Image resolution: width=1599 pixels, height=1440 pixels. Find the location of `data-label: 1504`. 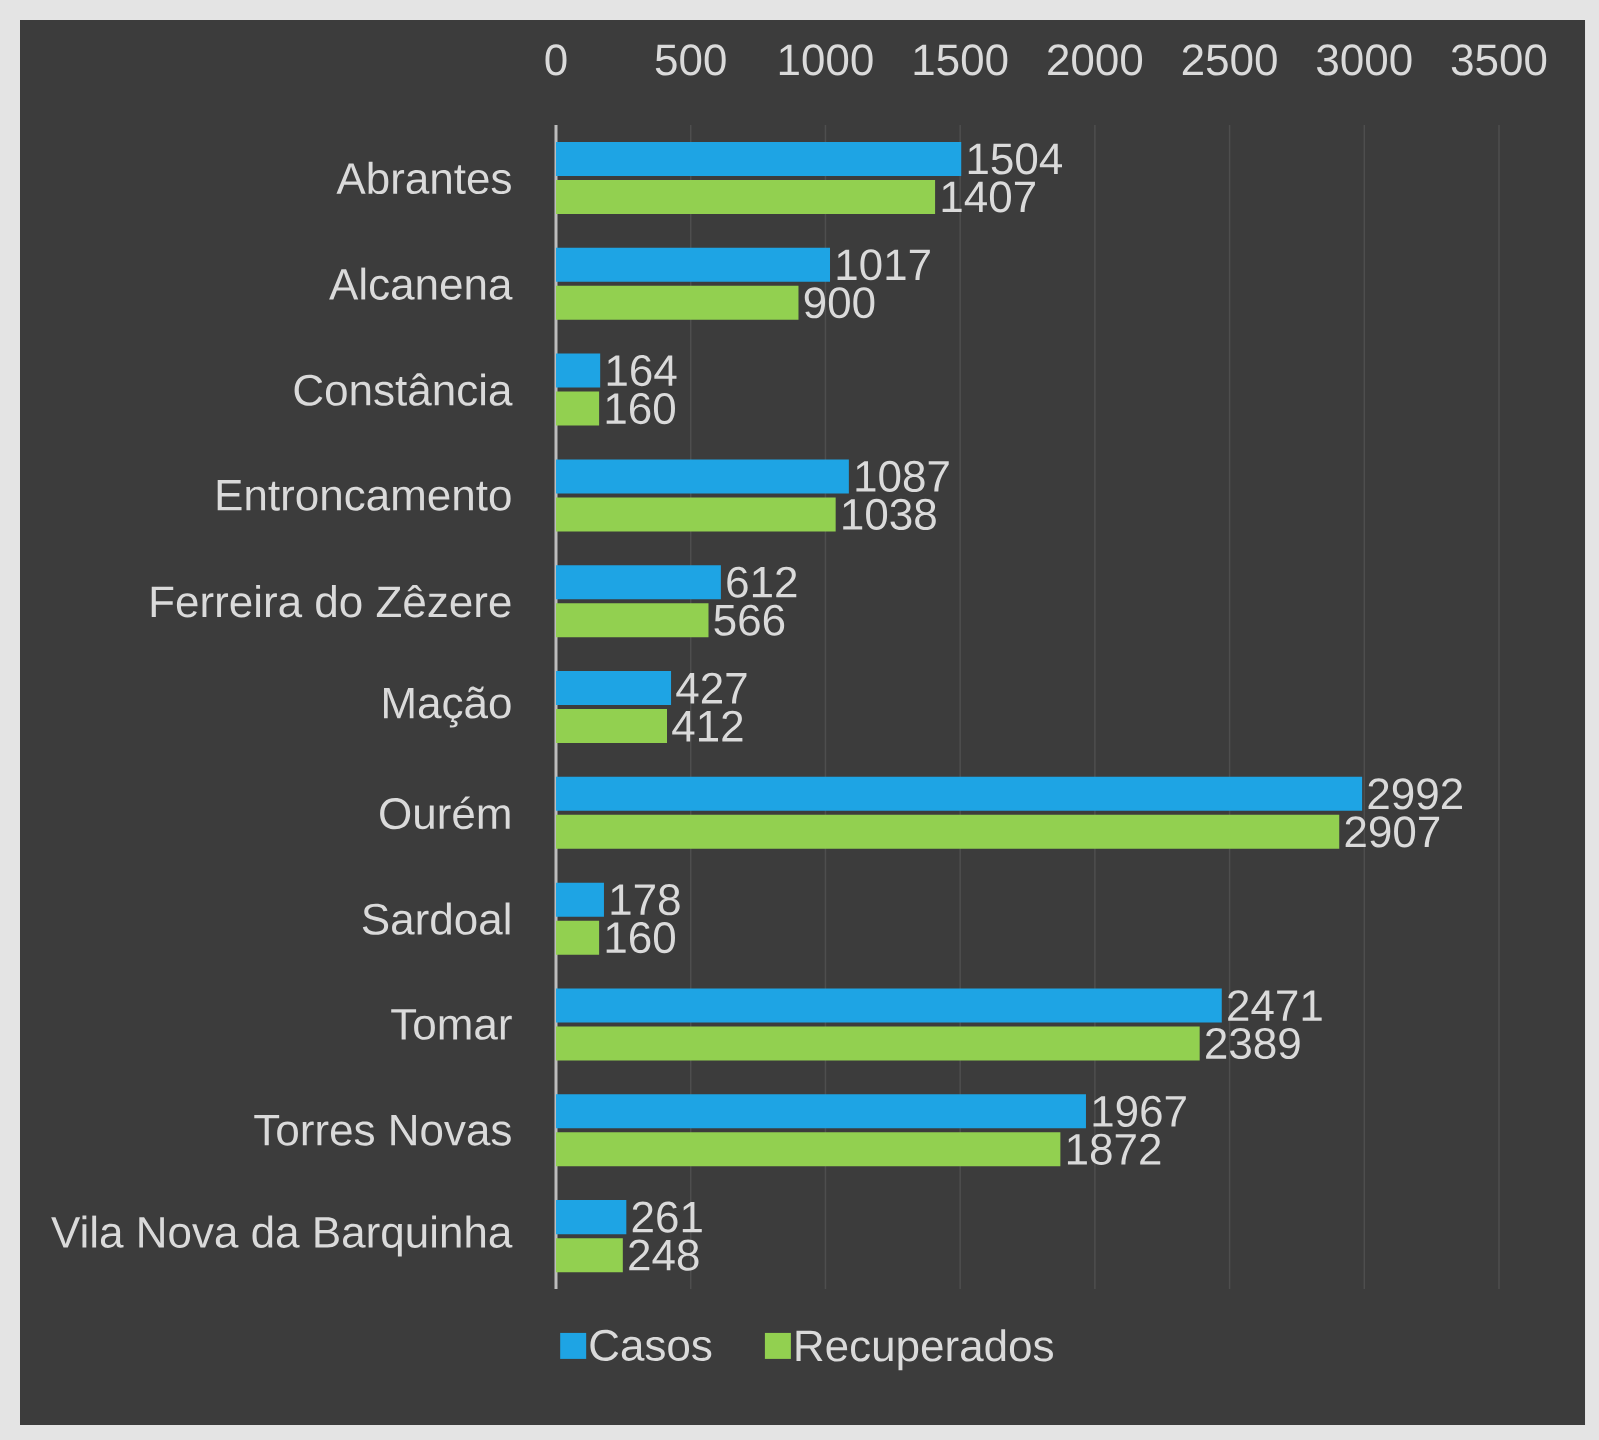

data-label: 1504 is located at coordinates (1015, 159).